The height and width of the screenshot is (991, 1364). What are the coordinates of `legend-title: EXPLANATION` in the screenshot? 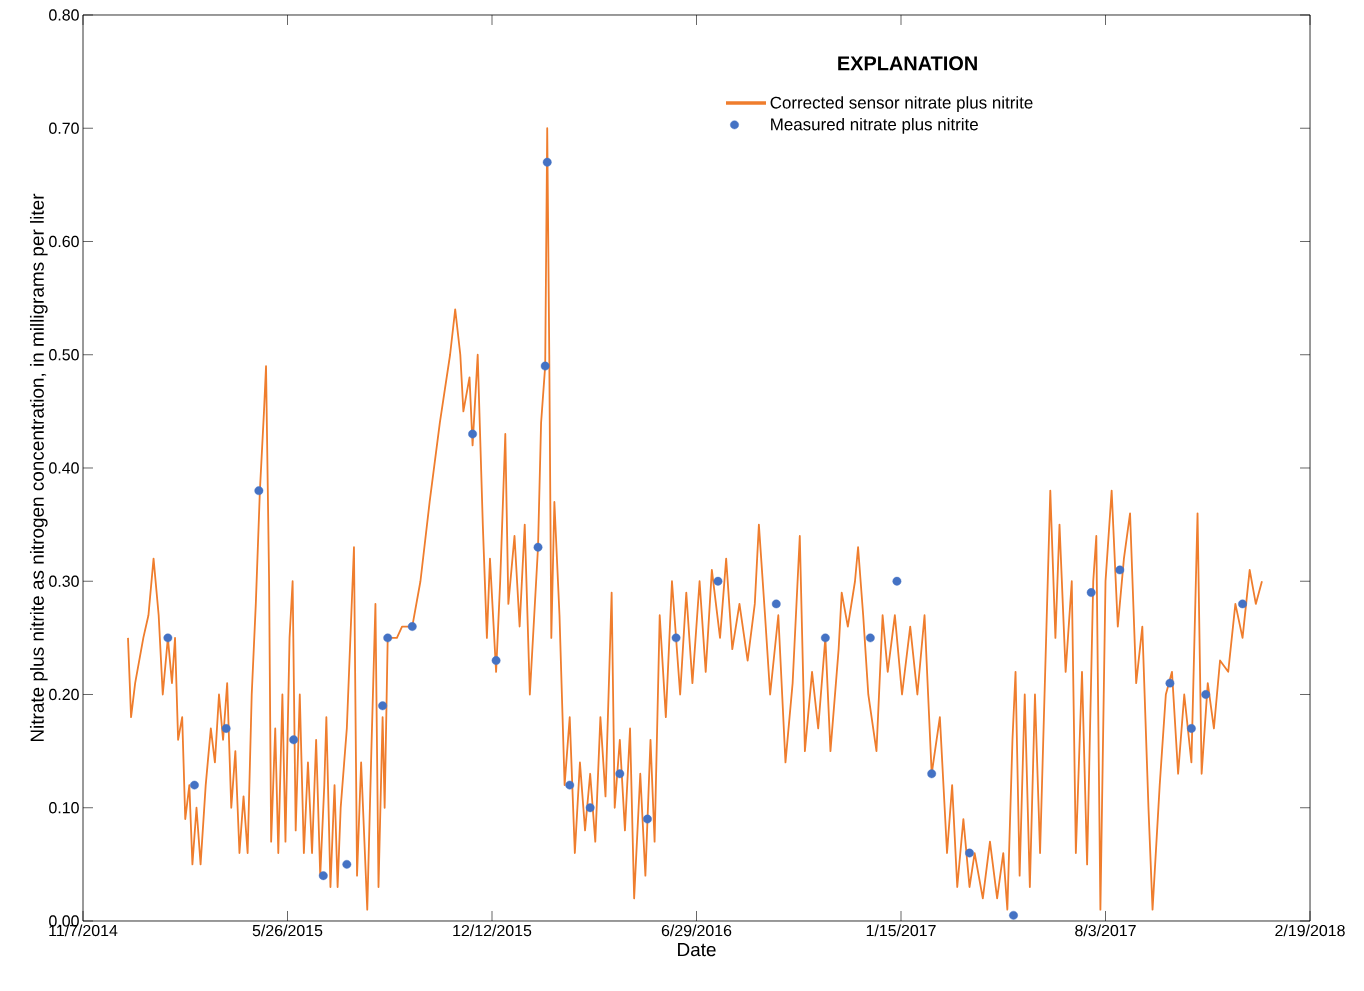 It's located at (907, 63).